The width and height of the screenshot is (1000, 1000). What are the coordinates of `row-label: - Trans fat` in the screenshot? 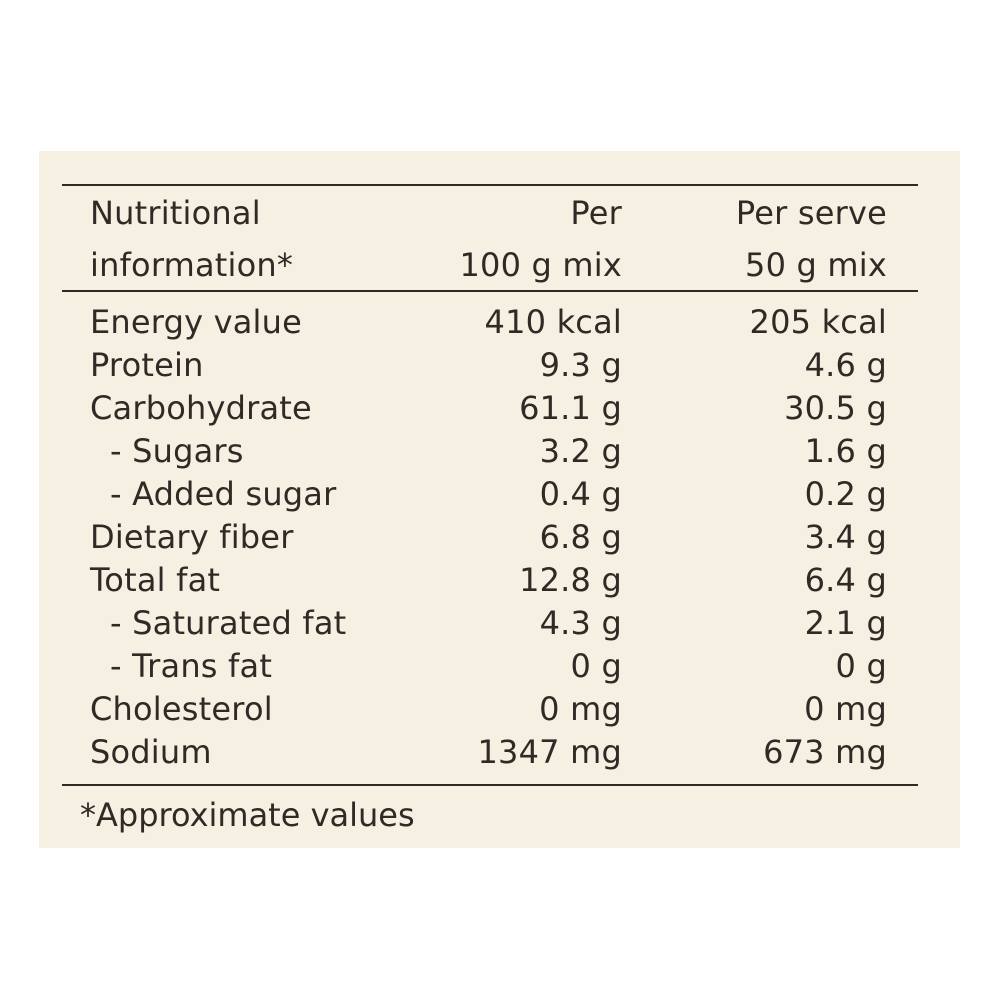 It's located at (191, 666).